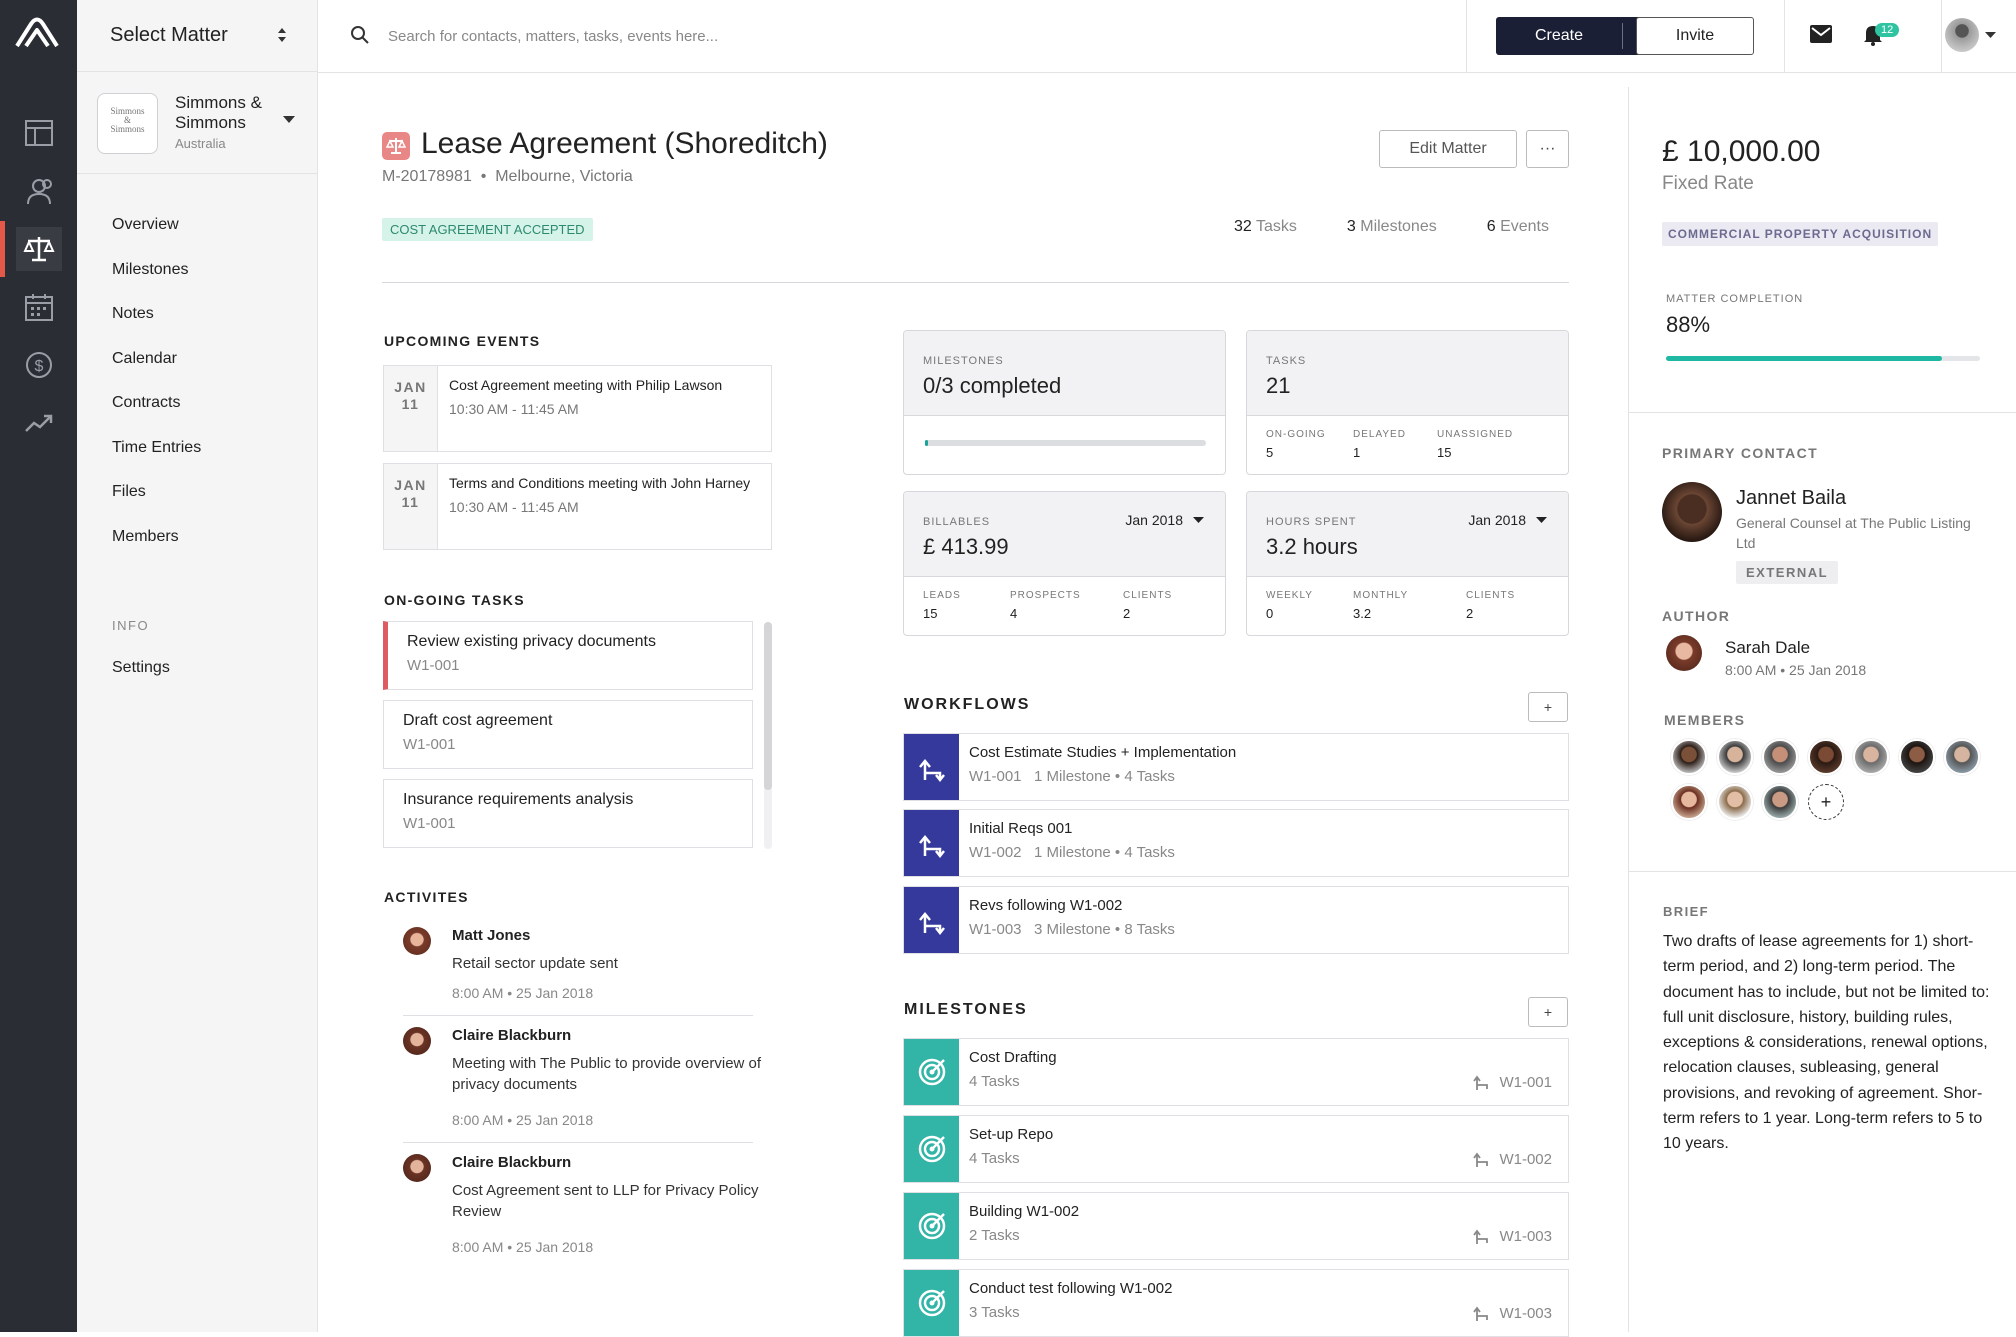 This screenshot has width=2016, height=1337. I want to click on card-value: 0/3 completed, so click(992, 385).